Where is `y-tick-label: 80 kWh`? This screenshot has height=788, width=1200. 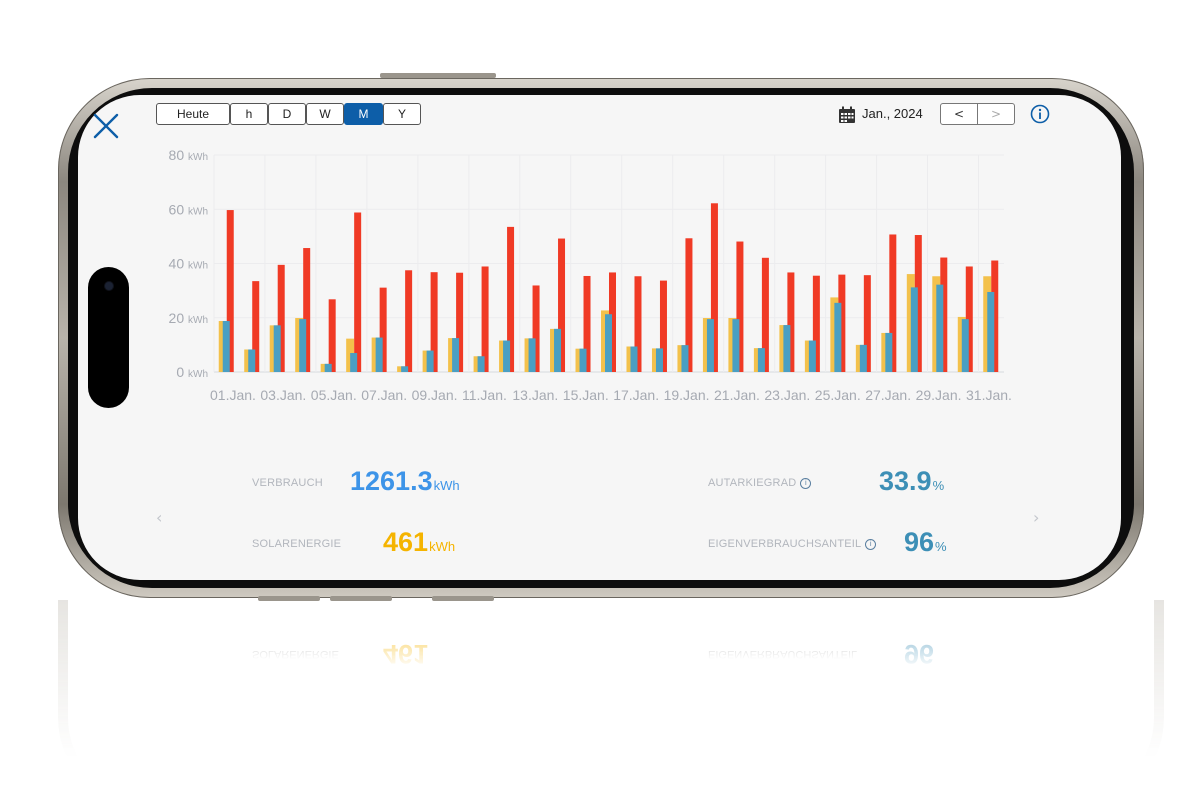
y-tick-label: 80 kWh is located at coordinates (188, 155).